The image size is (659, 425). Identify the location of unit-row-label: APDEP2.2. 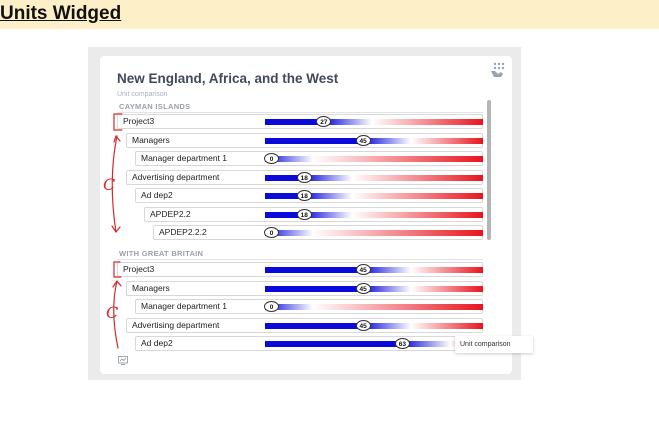
(170, 213).